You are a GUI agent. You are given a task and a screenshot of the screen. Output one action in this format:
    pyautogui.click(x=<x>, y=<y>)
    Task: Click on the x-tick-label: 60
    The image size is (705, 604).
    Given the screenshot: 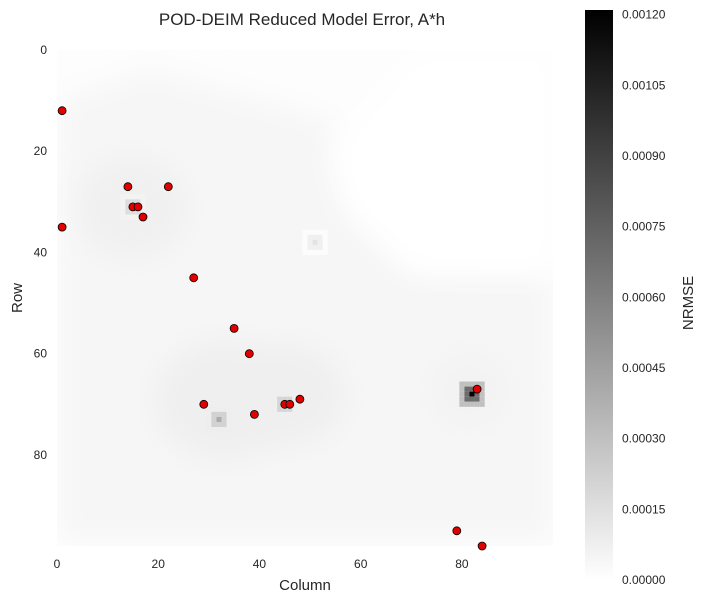 What is the action you would take?
    pyautogui.click(x=361, y=564)
    